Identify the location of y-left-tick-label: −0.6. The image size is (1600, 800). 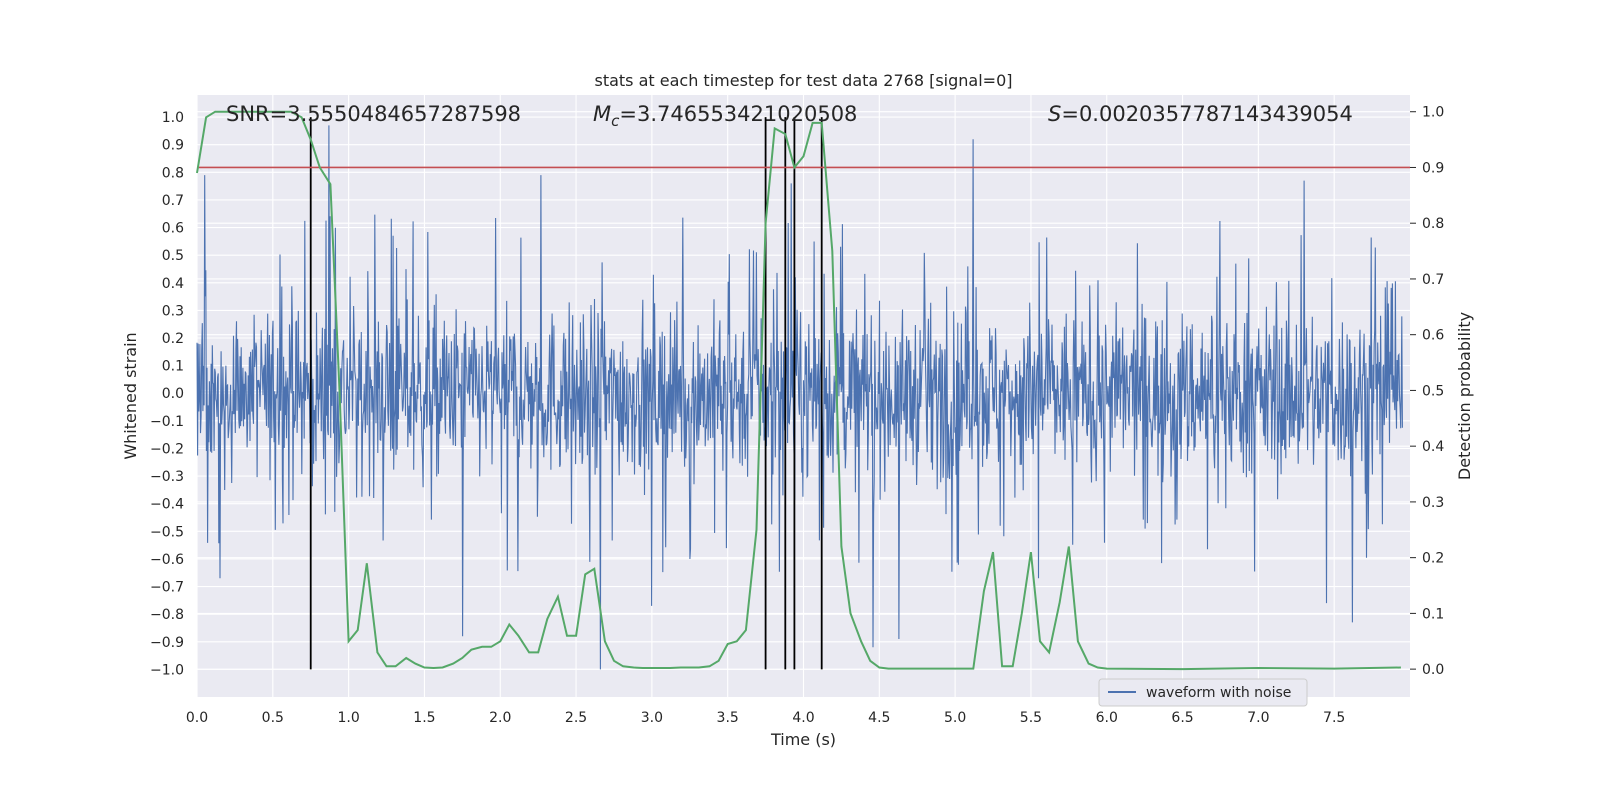
(167, 560).